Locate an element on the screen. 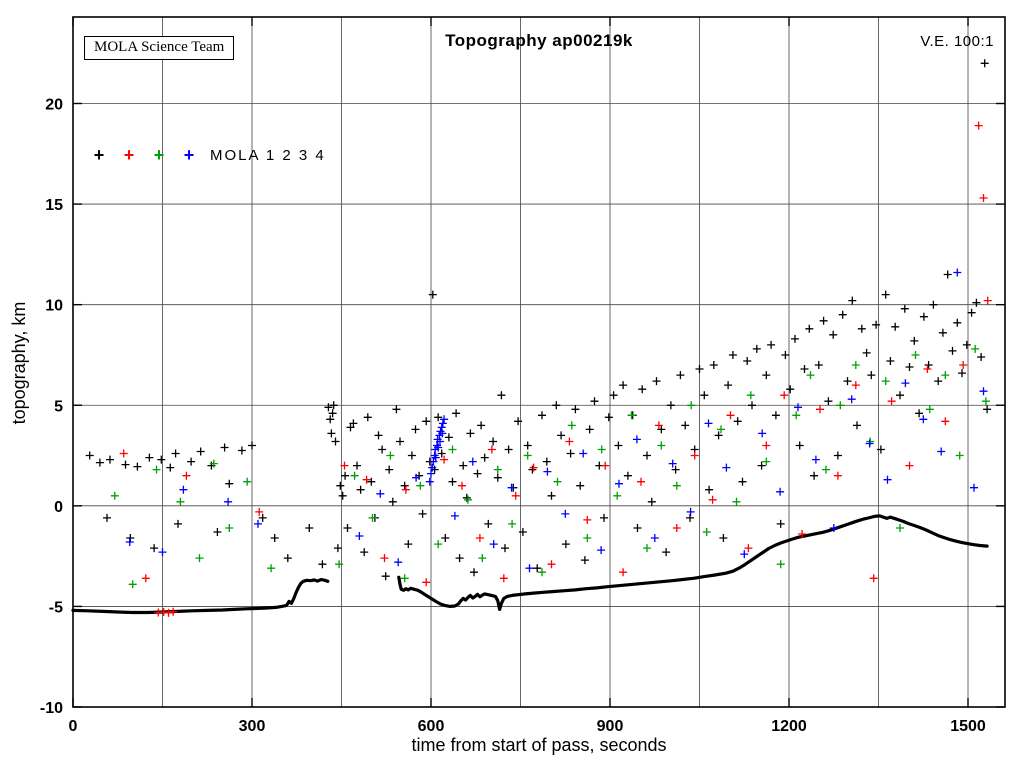  y-tick-label: 10 is located at coordinates (54, 306).